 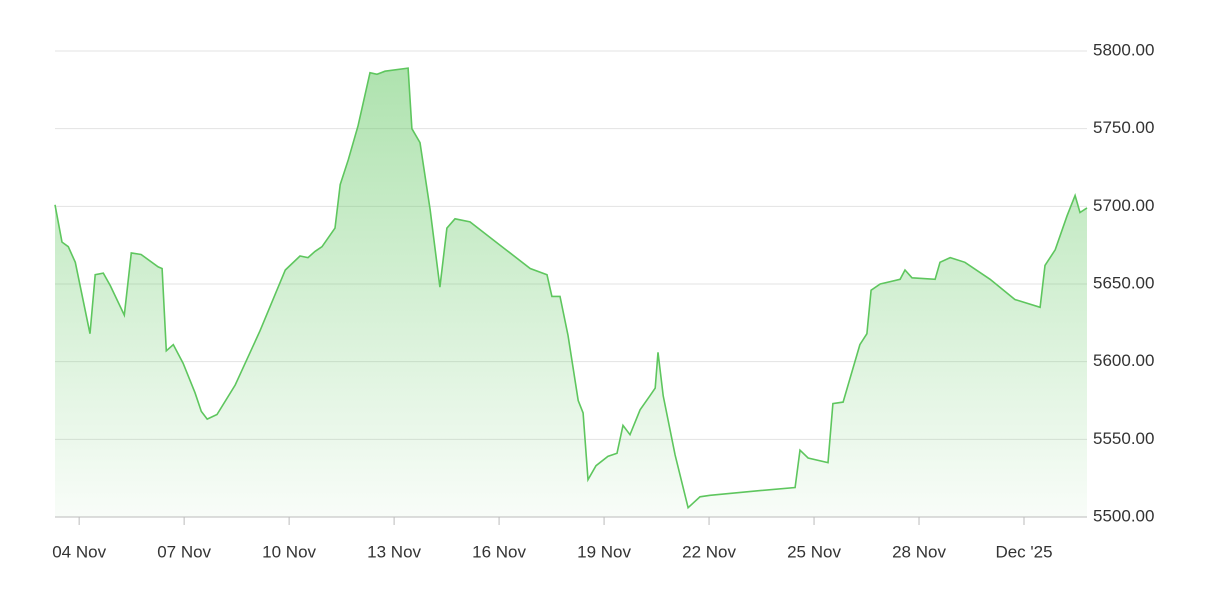 I want to click on x-tick-label: 16 Nov, so click(x=499, y=551).